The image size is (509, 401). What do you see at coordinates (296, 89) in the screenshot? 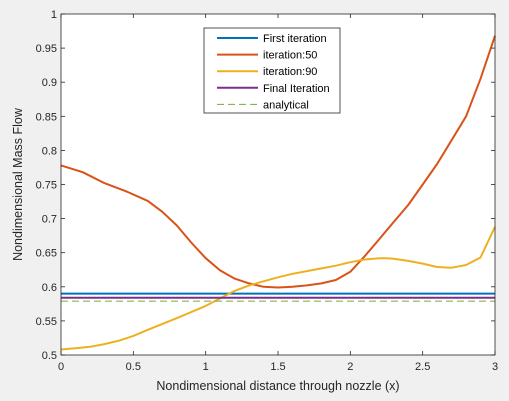
I see `legend-label: Final Iteration` at bounding box center [296, 89].